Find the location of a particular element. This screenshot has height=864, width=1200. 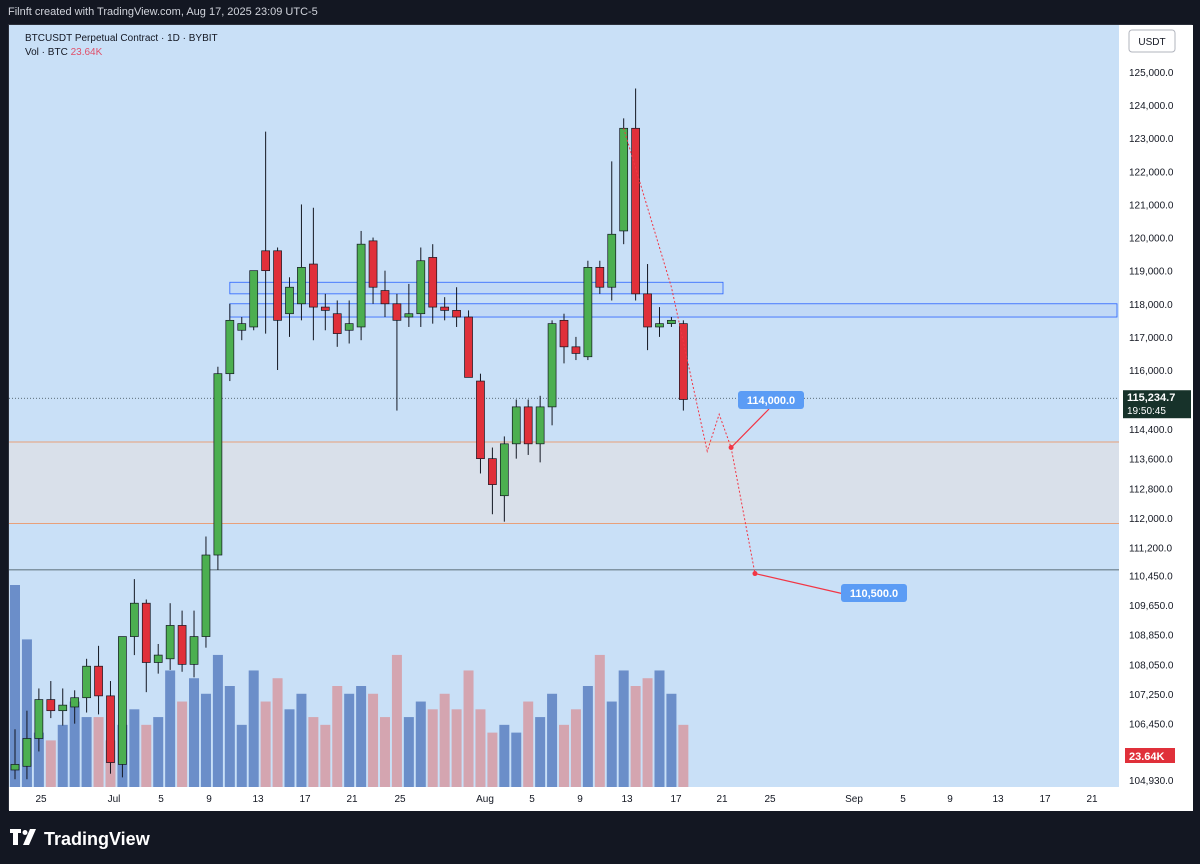

last-price-badge is located at coordinates (1157, 404).